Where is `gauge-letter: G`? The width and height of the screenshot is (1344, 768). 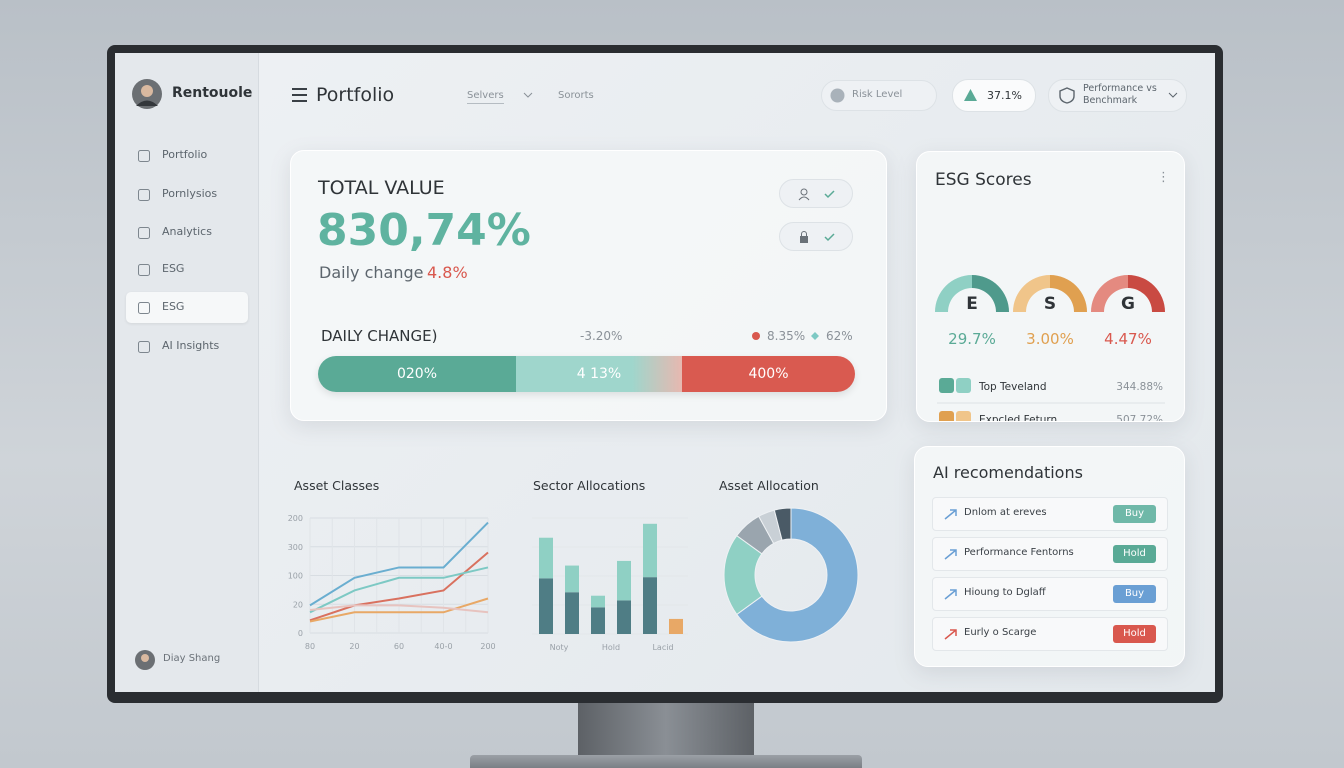
gauge-letter: G is located at coordinates (1128, 304).